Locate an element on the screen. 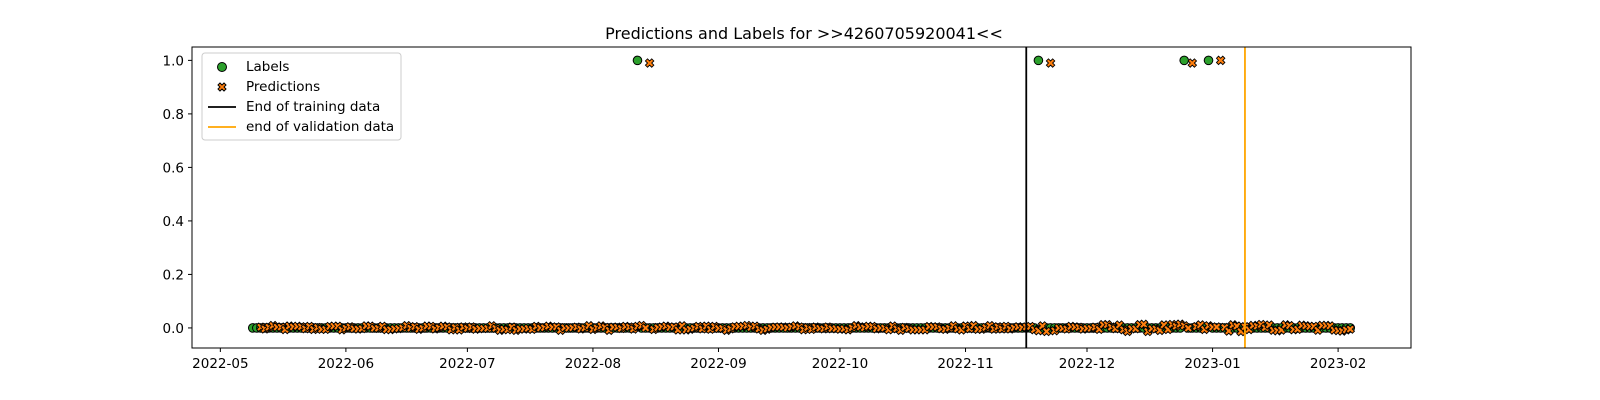 This screenshot has width=1600, height=400. x-tick-label: 2022-06 is located at coordinates (346, 364).